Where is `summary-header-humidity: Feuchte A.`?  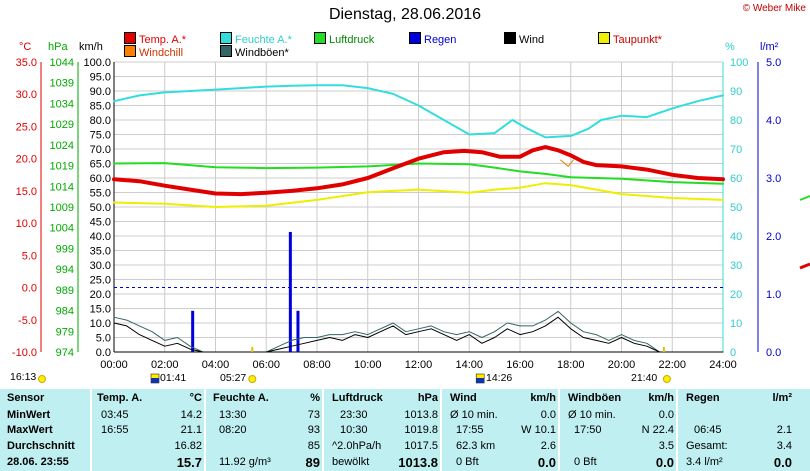
summary-header-humidity: Feuchte A. is located at coordinates (241, 398).